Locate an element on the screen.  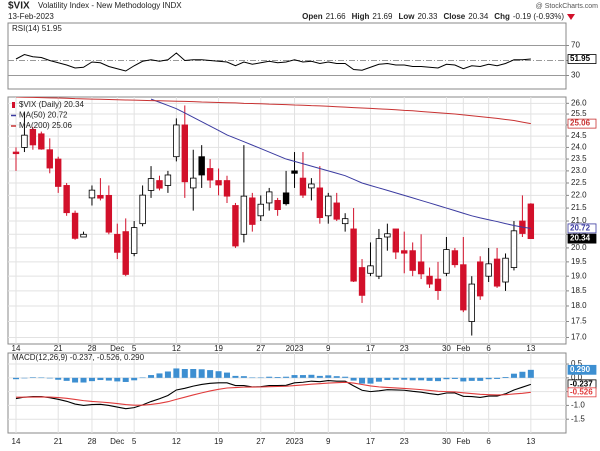
value-box-label: -0.526 is located at coordinates (581, 391).